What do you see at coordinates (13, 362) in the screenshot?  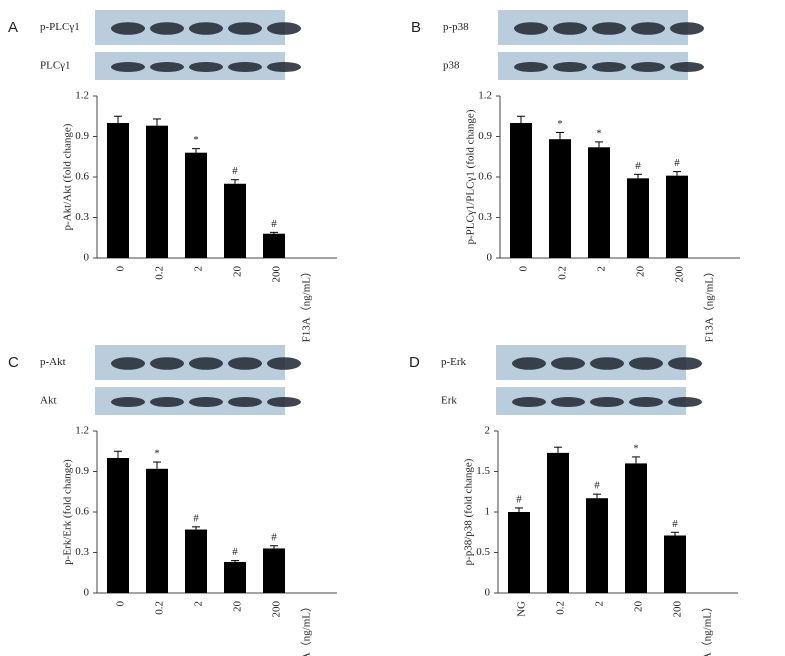 I see `panel-letter: C` at bounding box center [13, 362].